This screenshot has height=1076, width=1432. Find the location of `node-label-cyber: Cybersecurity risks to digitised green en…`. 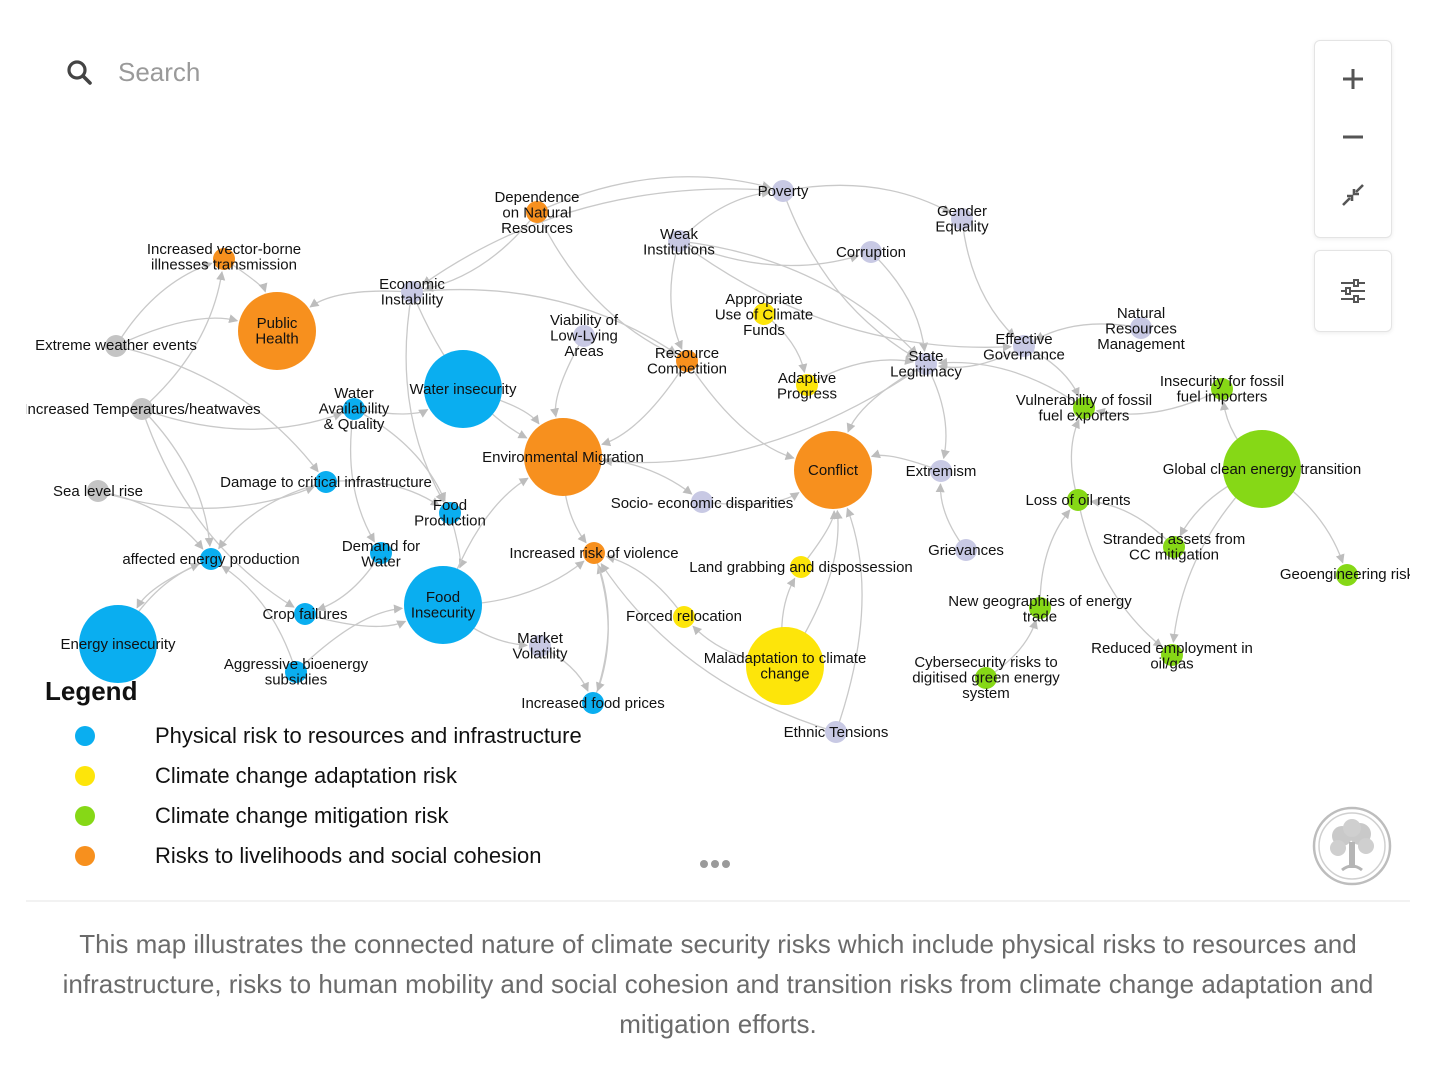

node-label-cyber: Cybersecurity risks to digitised green en… is located at coordinates (986, 678).